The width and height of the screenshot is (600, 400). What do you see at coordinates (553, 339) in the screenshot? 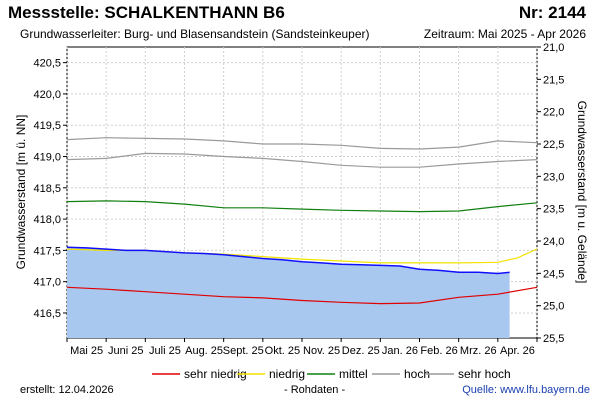
I see `y2-tick-label: 25,5` at bounding box center [553, 339].